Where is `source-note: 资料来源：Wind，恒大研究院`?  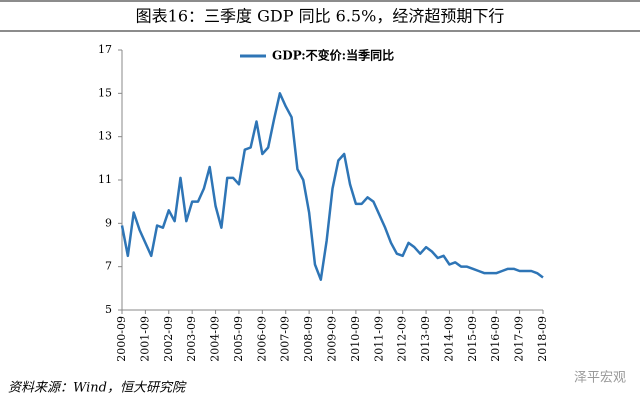
source-note: 资料来源：Wind，恒大研究院 is located at coordinates (97, 388).